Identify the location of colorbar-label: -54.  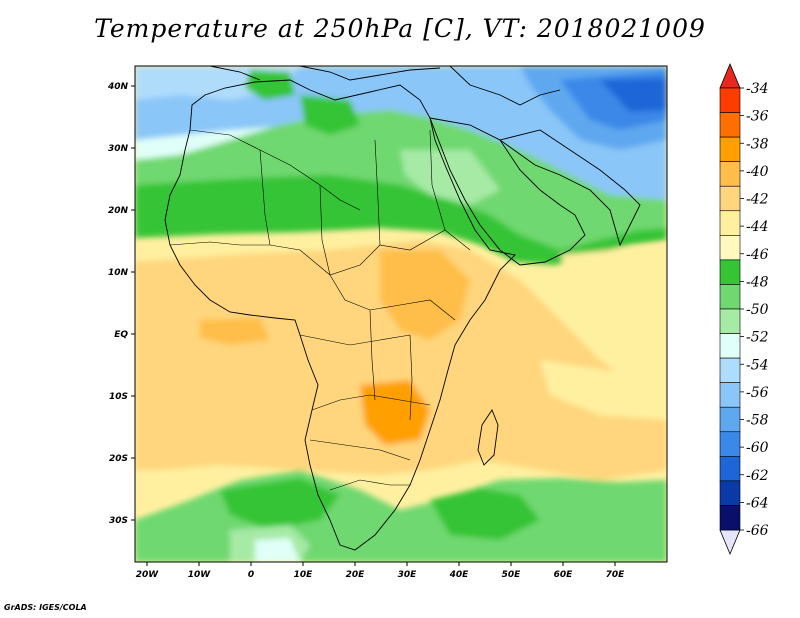
(757, 365).